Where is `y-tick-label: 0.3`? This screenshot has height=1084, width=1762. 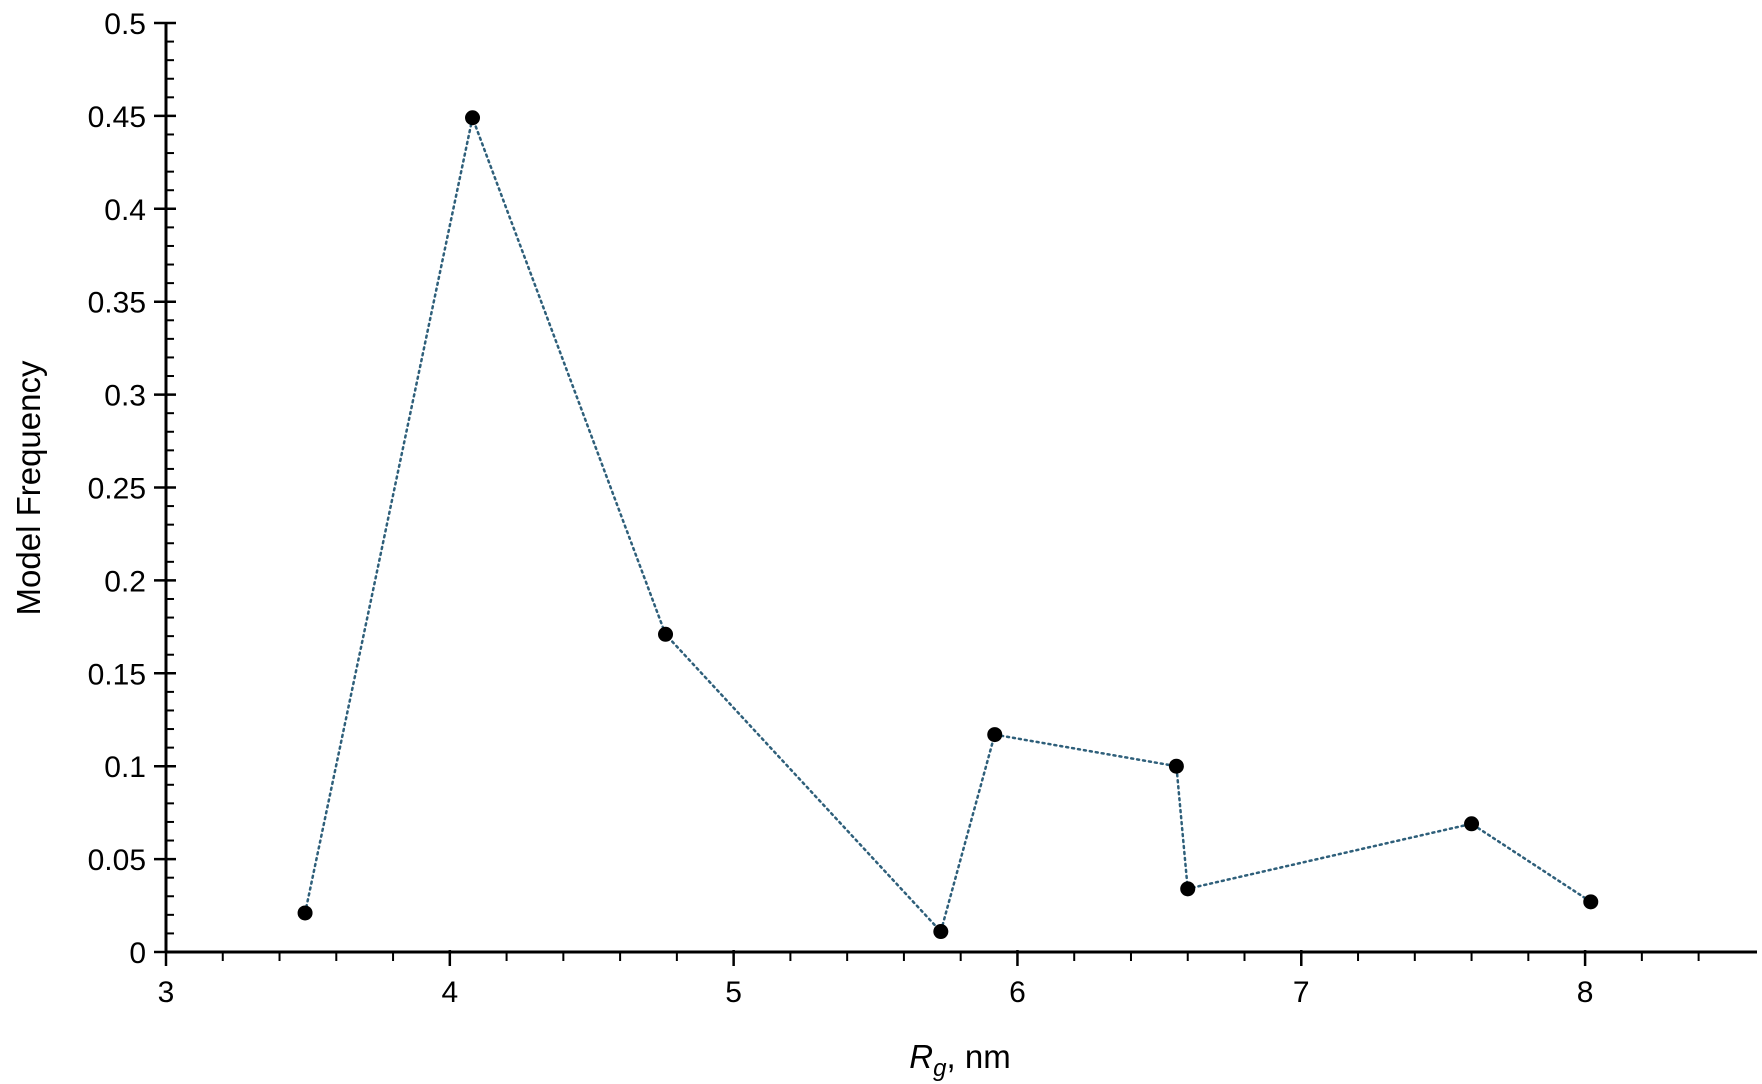 y-tick-label: 0.3 is located at coordinates (125, 396).